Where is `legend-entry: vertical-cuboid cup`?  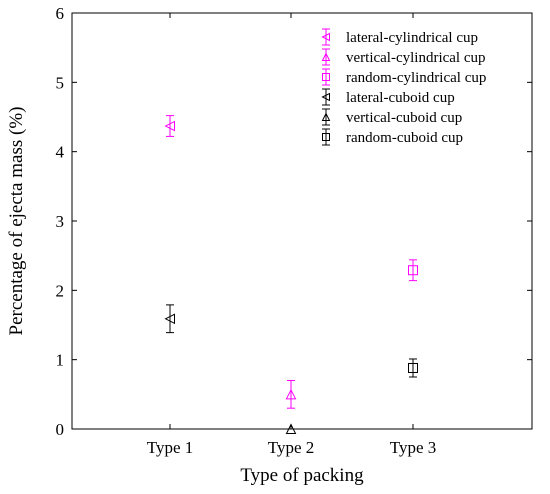 legend-entry: vertical-cuboid cup is located at coordinates (391, 117).